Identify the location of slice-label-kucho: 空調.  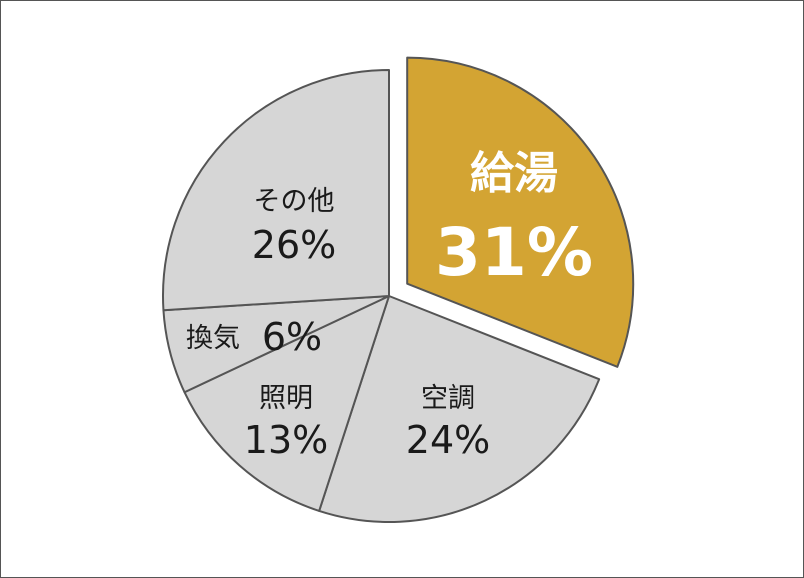
(448, 398).